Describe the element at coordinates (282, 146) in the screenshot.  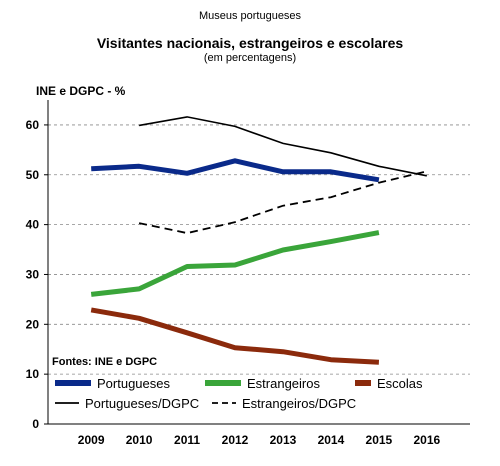
I see `series-line-portugueses-dgpc` at that location.